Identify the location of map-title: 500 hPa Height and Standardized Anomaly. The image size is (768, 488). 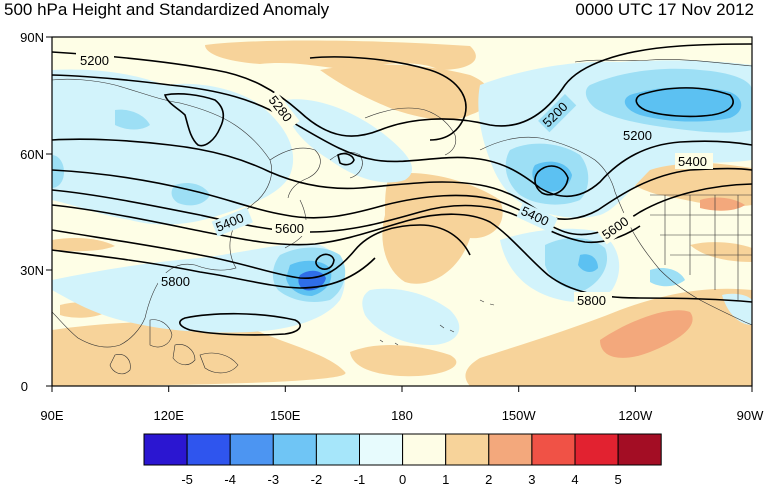
(167, 9).